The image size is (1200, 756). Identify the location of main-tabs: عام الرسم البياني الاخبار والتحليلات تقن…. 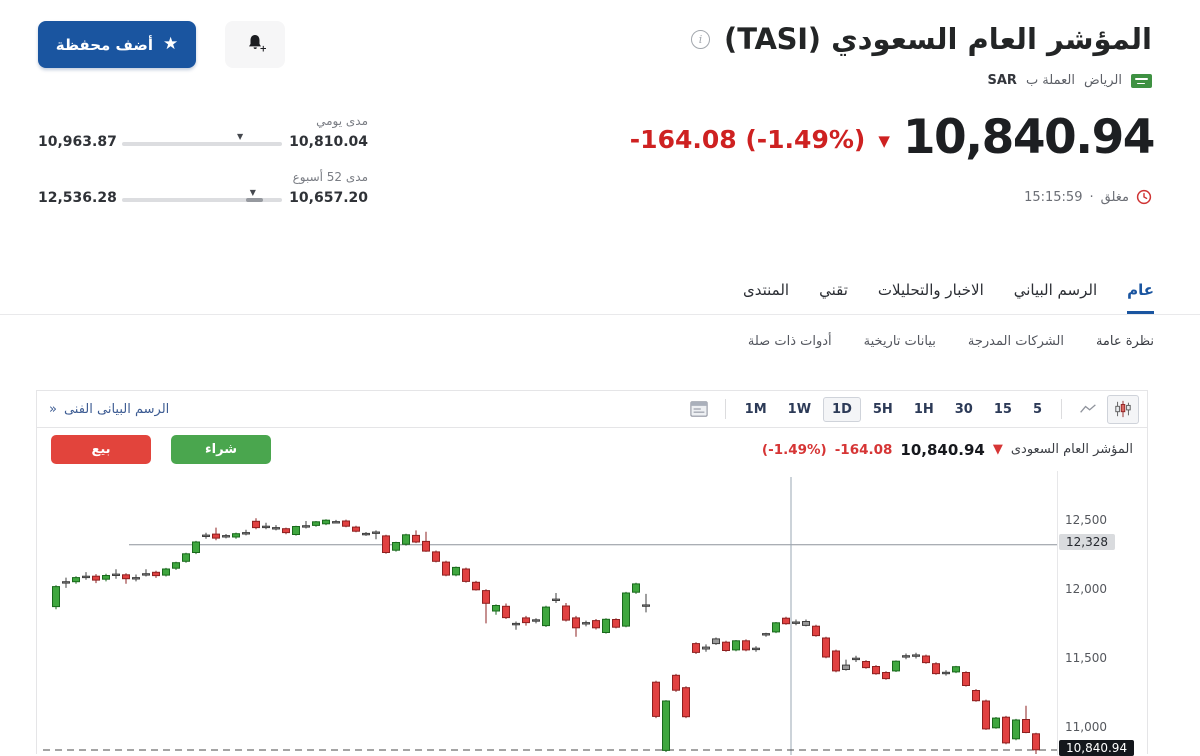
(600, 290).